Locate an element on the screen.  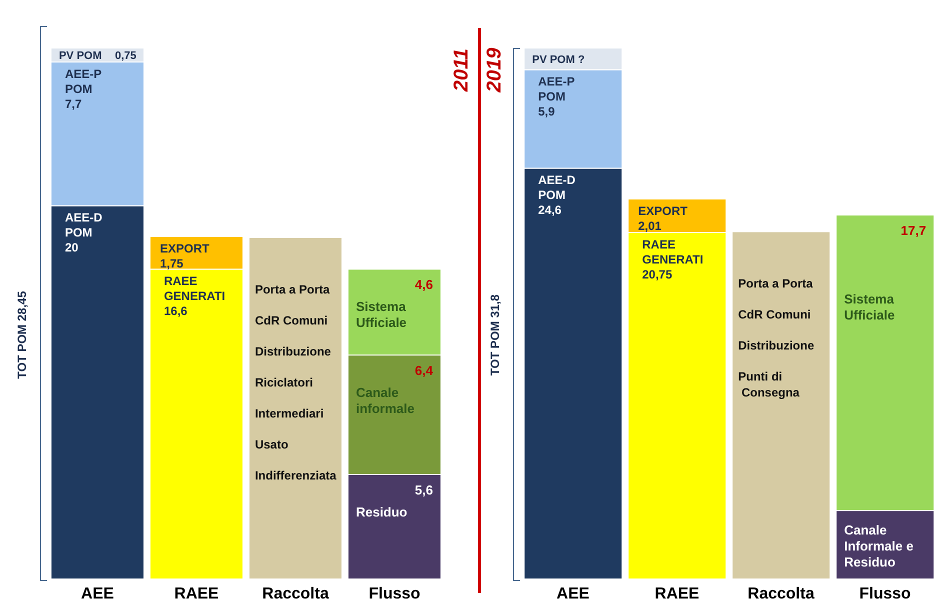
annotation: Usato is located at coordinates (271, 444).